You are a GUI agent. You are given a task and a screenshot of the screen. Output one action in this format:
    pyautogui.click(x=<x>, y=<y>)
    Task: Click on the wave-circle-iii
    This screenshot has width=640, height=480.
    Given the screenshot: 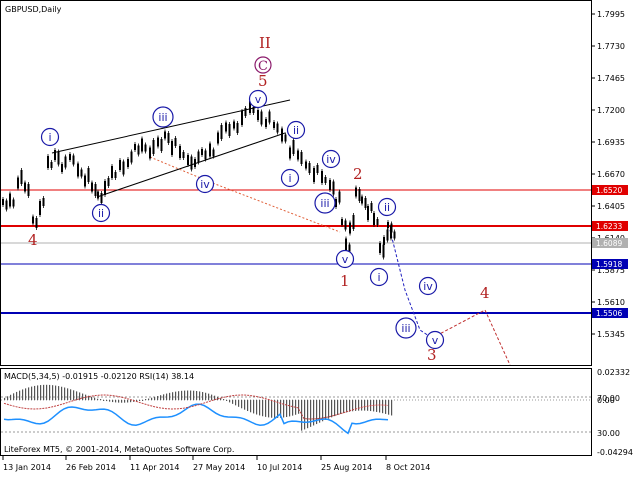 What is the action you would take?
    pyautogui.click(x=163, y=117)
    